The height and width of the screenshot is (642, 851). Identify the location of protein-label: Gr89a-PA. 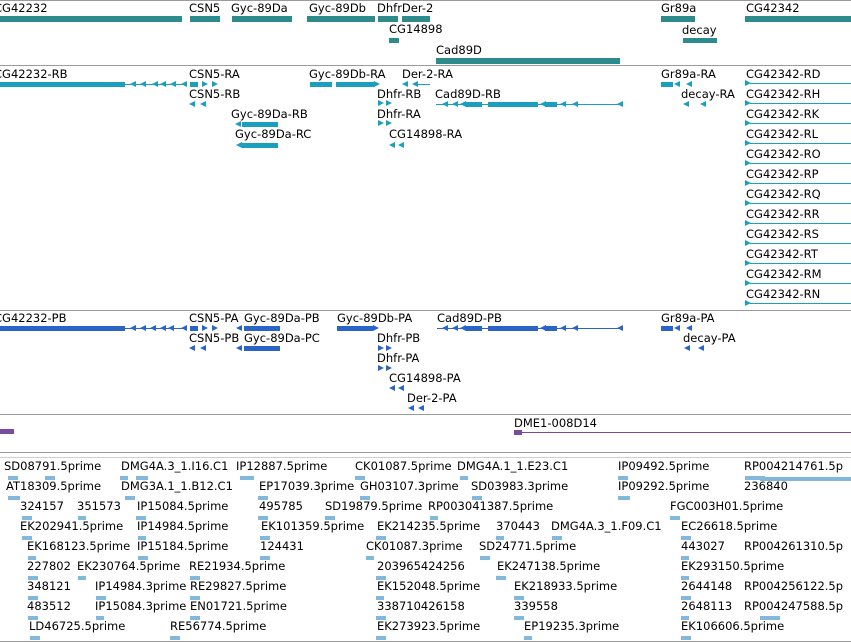
(688, 318).